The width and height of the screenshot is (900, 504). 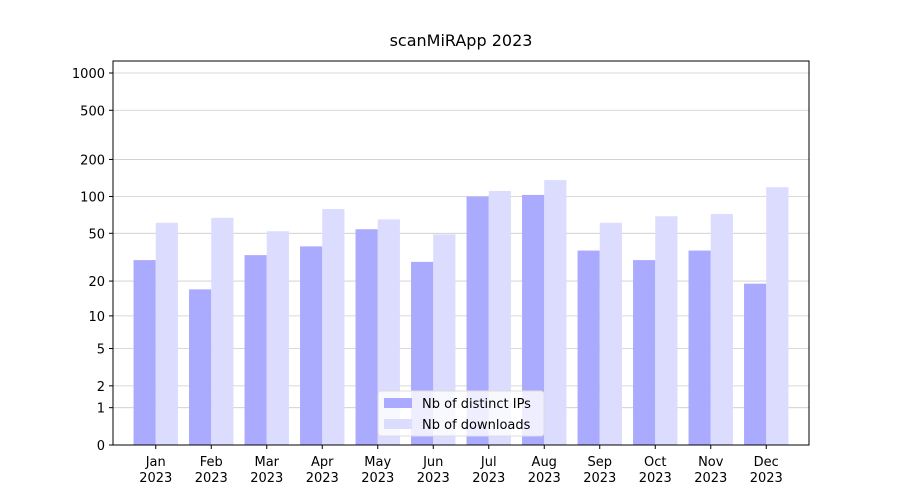 What do you see at coordinates (101, 350) in the screenshot?
I see `y-tick-label: 5` at bounding box center [101, 350].